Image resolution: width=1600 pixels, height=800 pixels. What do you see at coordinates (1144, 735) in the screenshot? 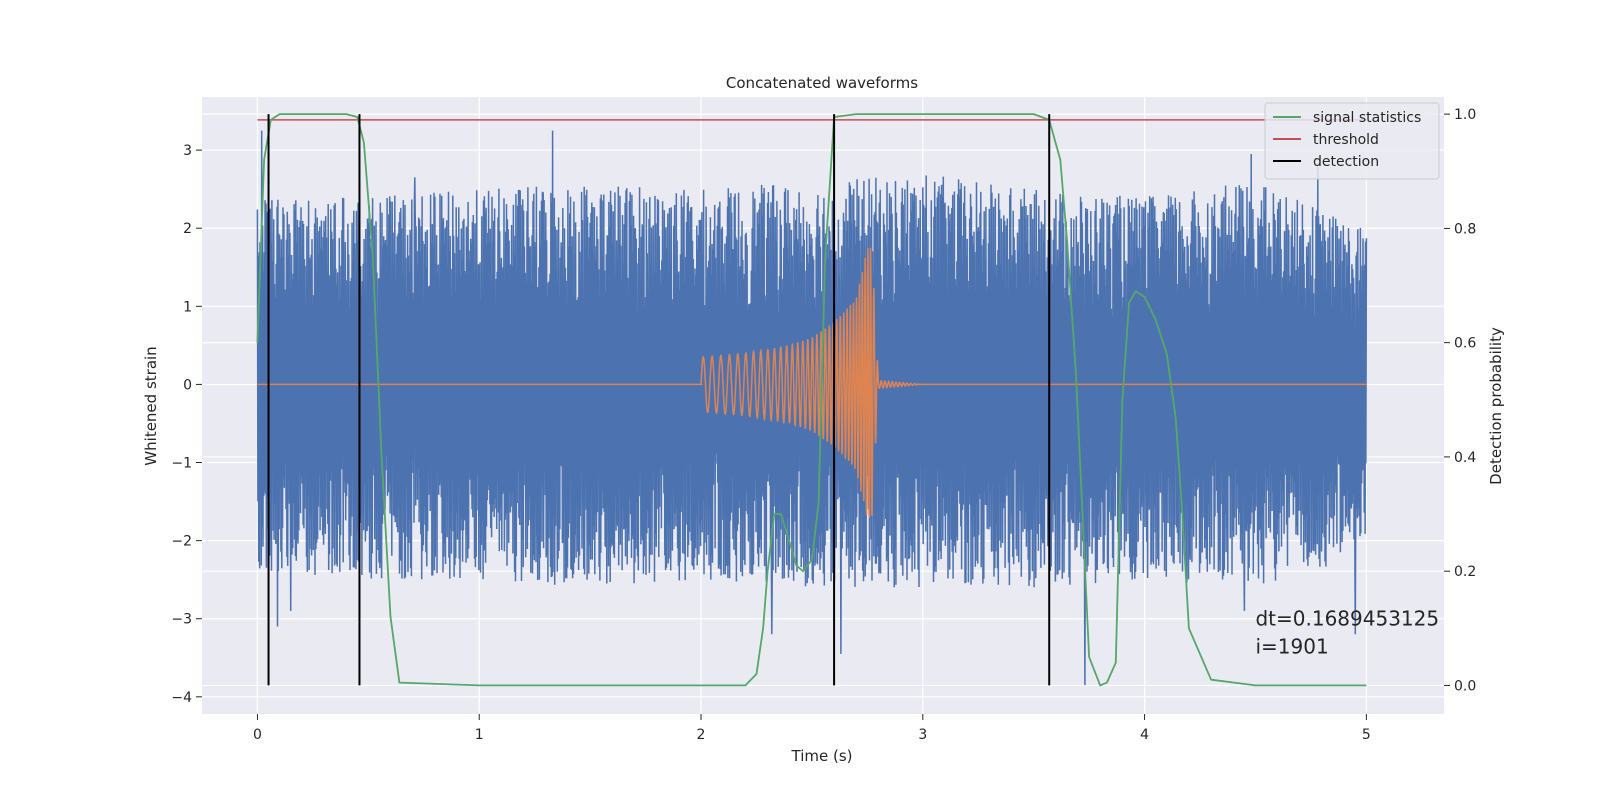
I see `x-tick-label: 4` at bounding box center [1144, 735].